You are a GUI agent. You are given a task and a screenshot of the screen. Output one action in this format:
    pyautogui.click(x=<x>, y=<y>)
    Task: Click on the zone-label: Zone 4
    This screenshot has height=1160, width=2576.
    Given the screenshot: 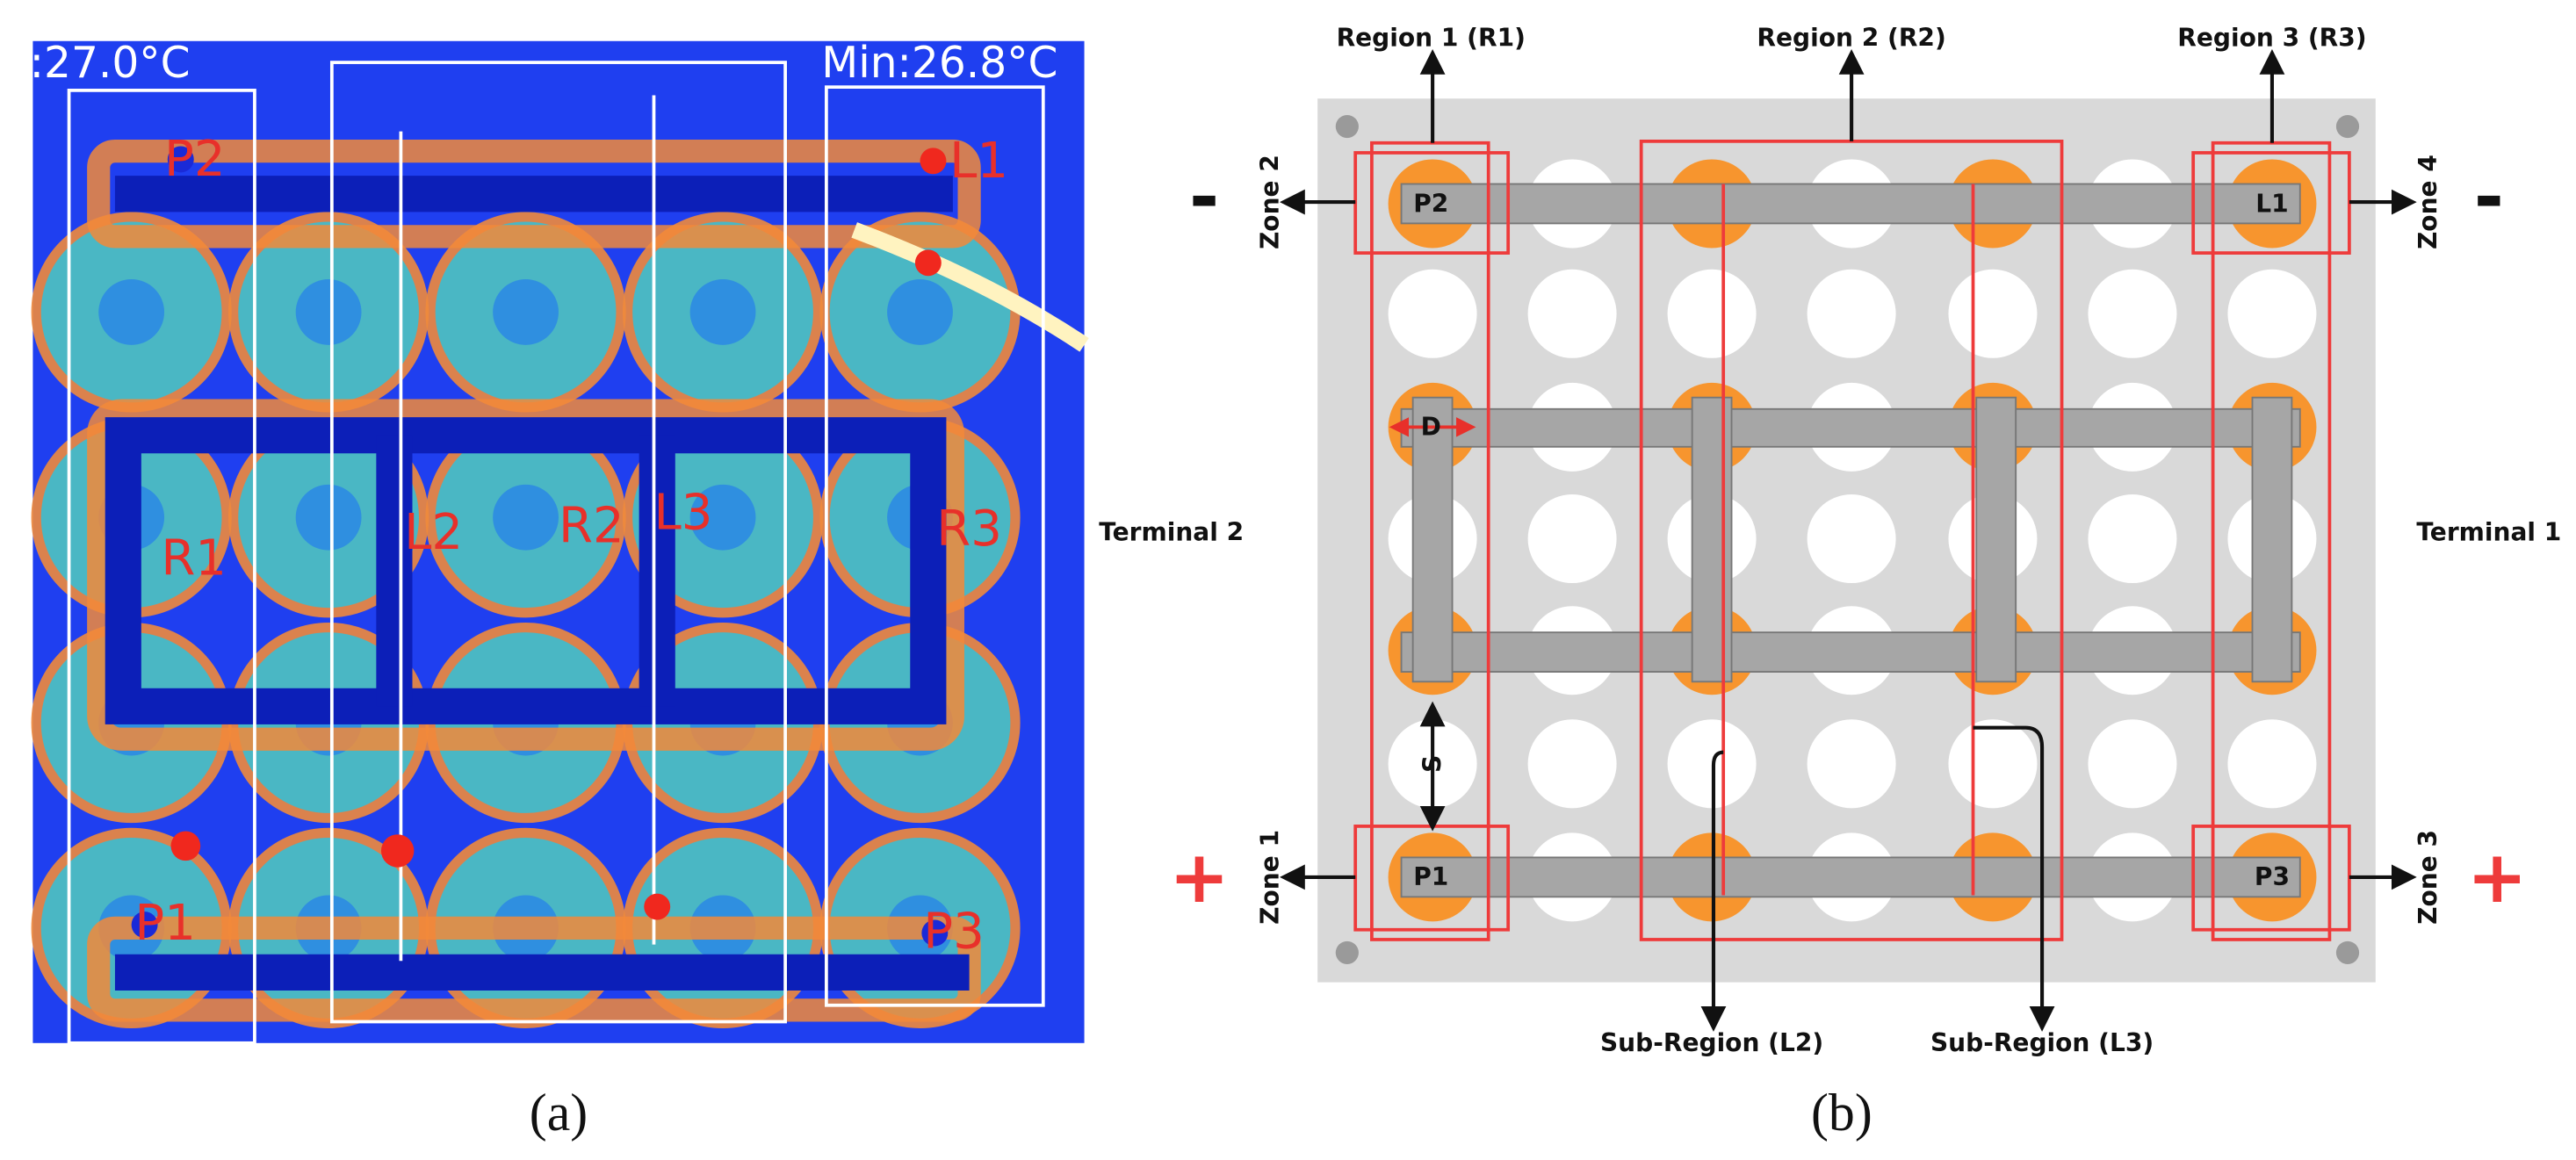 What is the action you would take?
    pyautogui.click(x=2428, y=202)
    